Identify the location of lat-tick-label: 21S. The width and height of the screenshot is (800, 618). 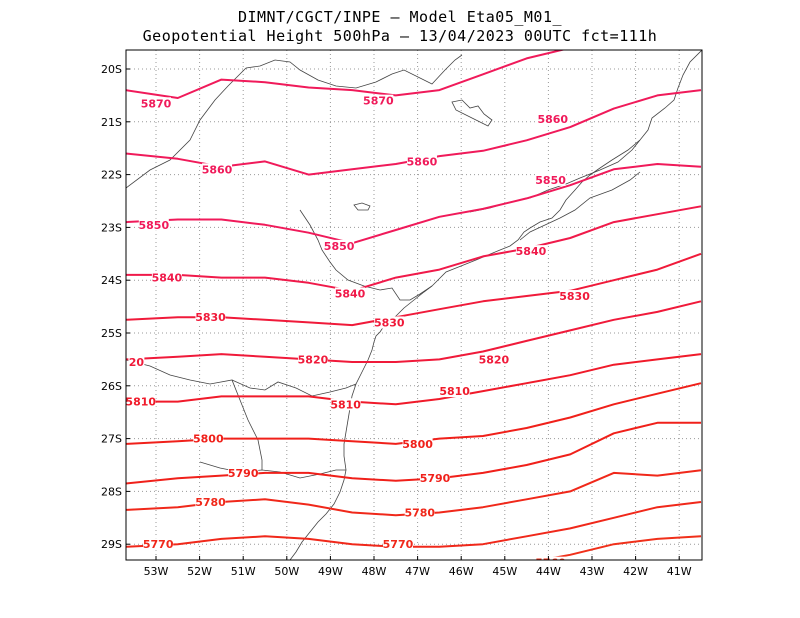
(111, 122).